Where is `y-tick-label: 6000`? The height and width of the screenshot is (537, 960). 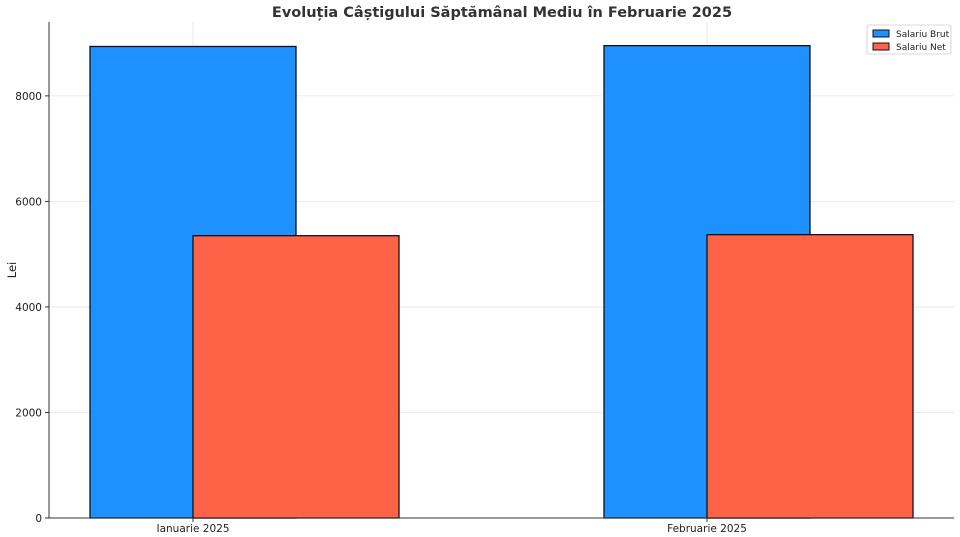 y-tick-label: 6000 is located at coordinates (28, 202).